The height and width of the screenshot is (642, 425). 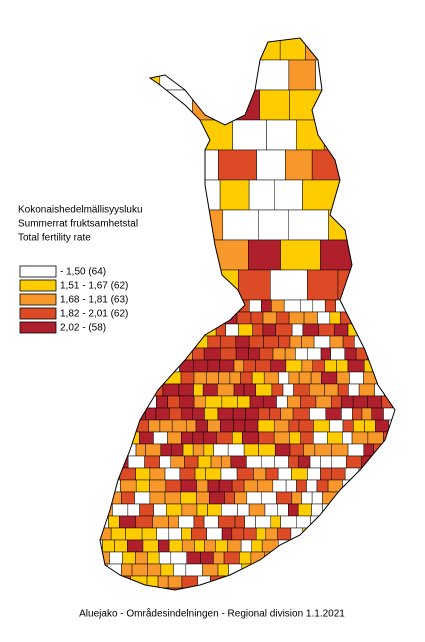 I want to click on legend-swatch, so click(x=38, y=271).